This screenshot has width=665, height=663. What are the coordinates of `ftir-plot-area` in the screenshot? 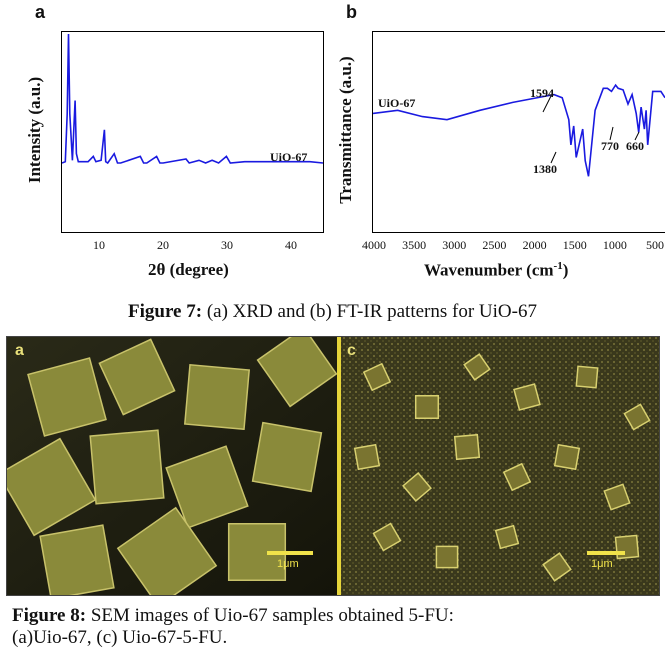 It's located at (518, 132).